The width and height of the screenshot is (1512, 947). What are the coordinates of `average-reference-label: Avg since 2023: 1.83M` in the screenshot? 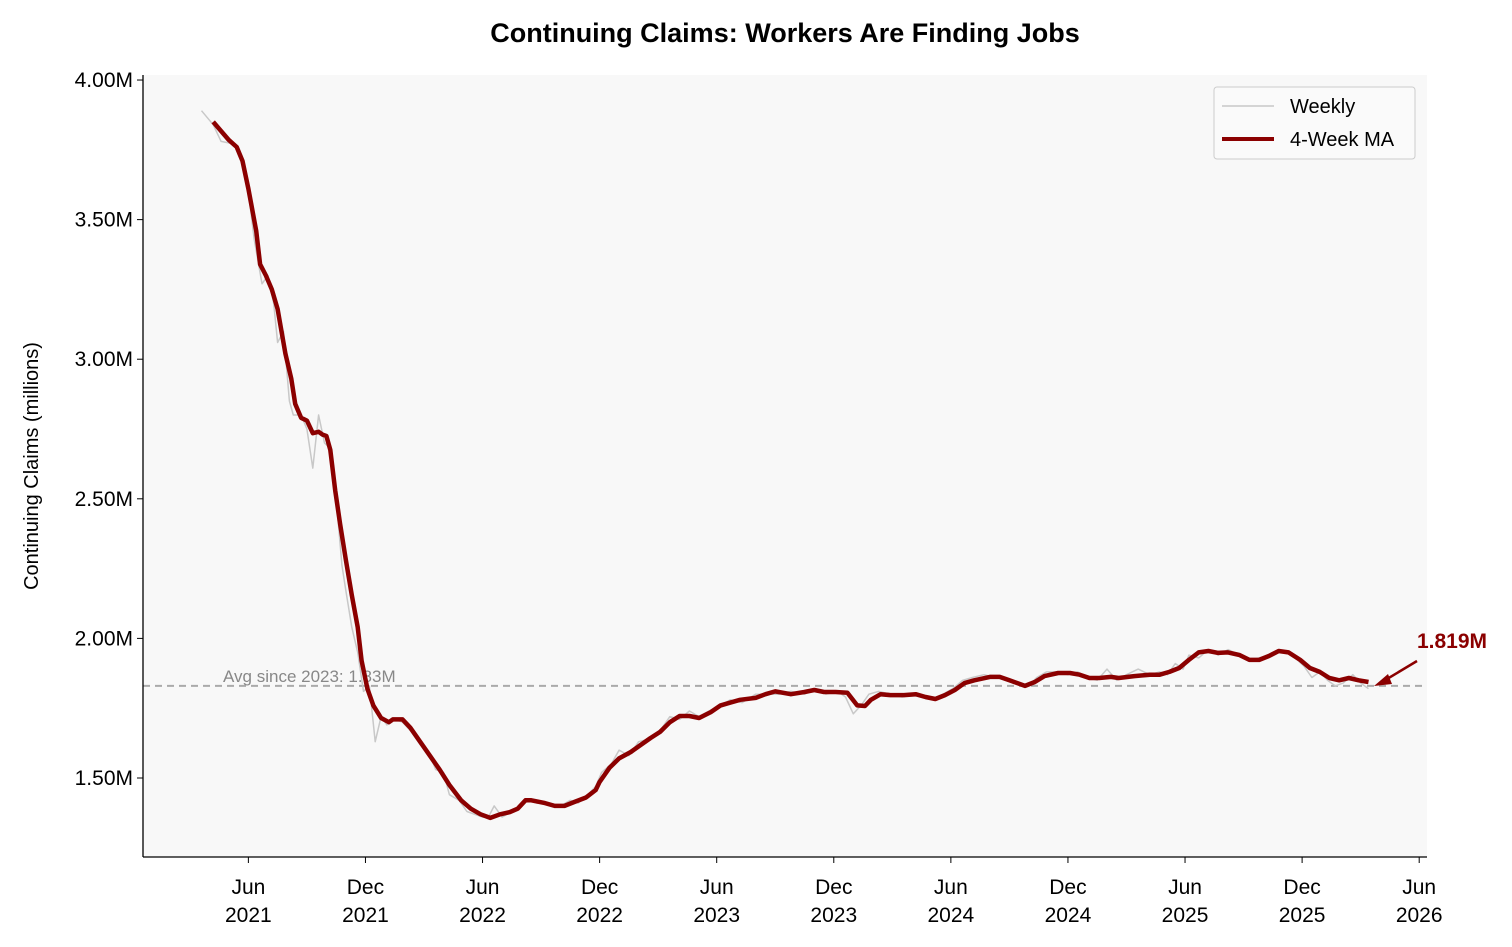 It's located at (309, 676).